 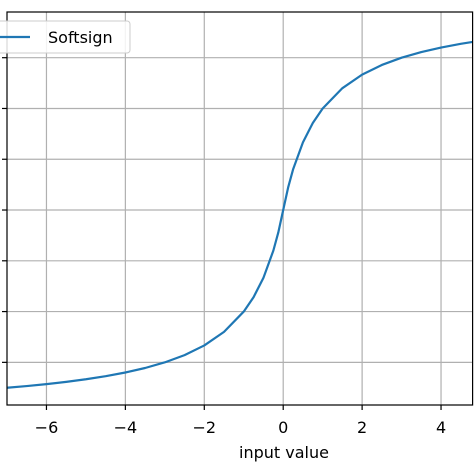 What do you see at coordinates (284, 452) in the screenshot?
I see `x-axis-label: input value` at bounding box center [284, 452].